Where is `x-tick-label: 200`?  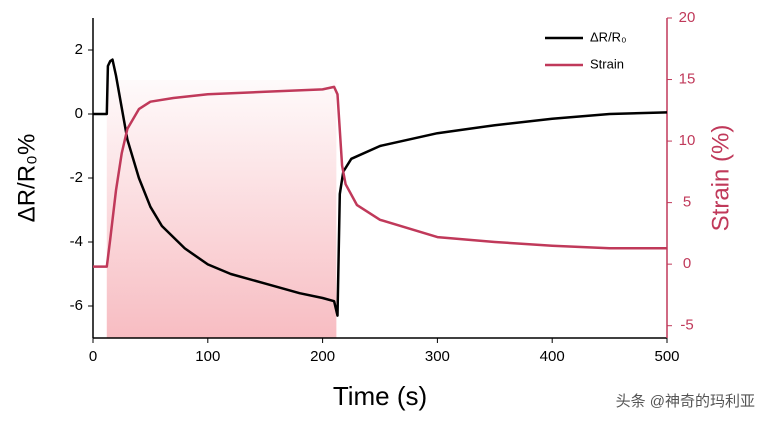 x-tick-label: 200 is located at coordinates (322, 356).